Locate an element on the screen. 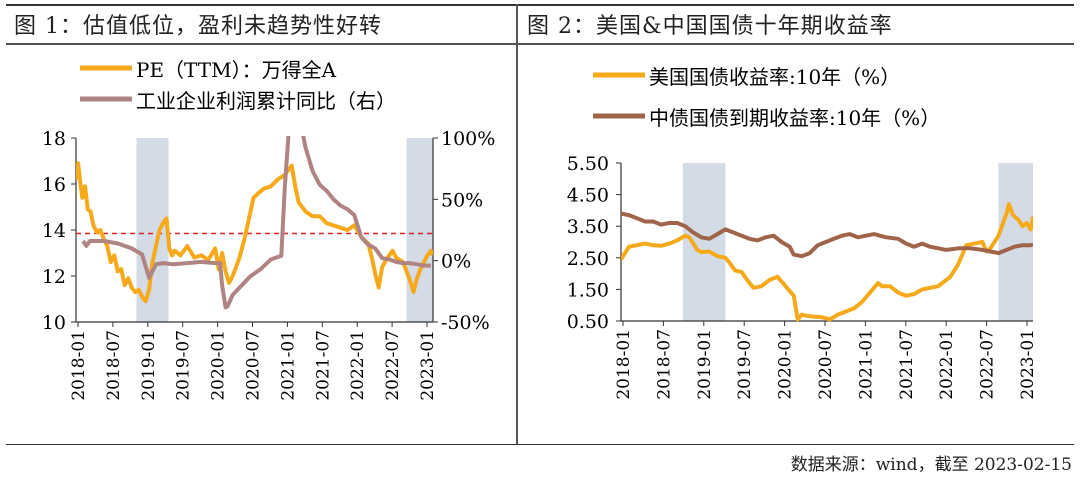 The image size is (1080, 479). y-tick-label-left: 3.50 is located at coordinates (588, 227).